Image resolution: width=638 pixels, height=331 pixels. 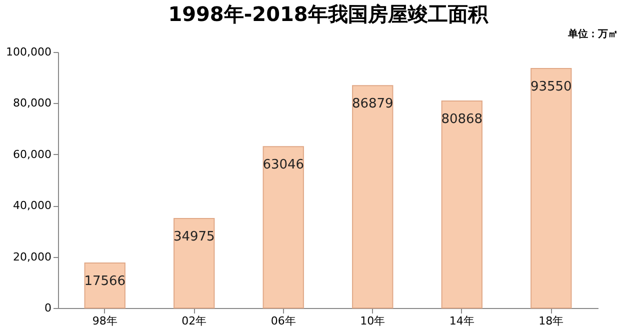 What do you see at coordinates (48, 308) in the screenshot?
I see `y-tick-label: 0` at bounding box center [48, 308].